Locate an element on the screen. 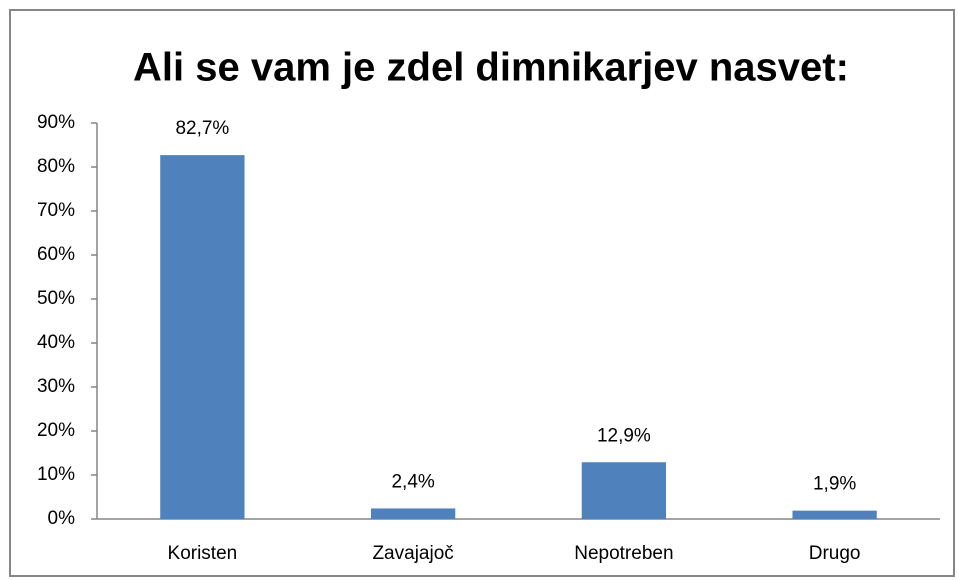 The width and height of the screenshot is (958, 580). value-label: 82,7% is located at coordinates (202, 128).